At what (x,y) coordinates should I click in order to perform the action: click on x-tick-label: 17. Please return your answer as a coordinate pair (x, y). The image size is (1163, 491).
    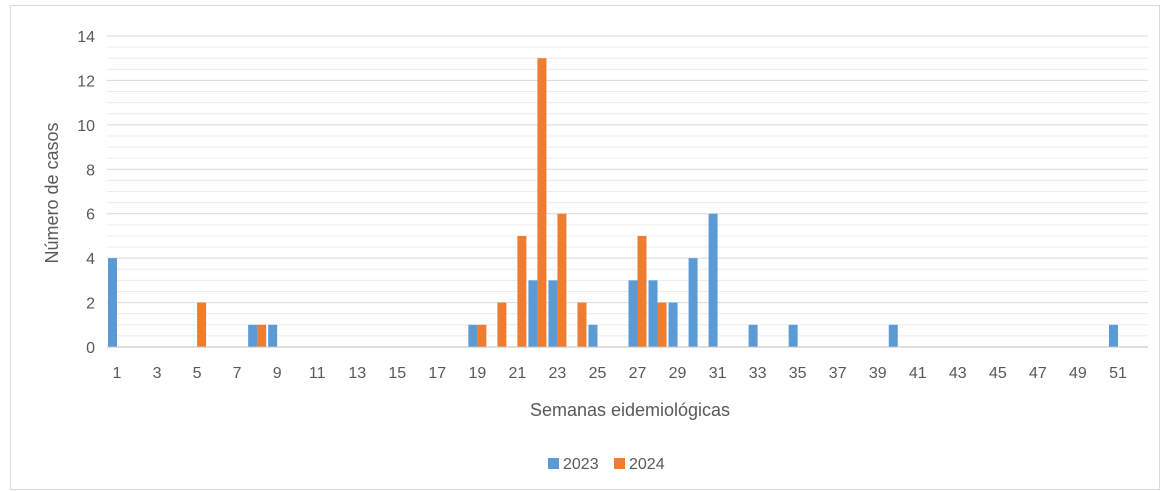
    Looking at the image, I should click on (437, 373).